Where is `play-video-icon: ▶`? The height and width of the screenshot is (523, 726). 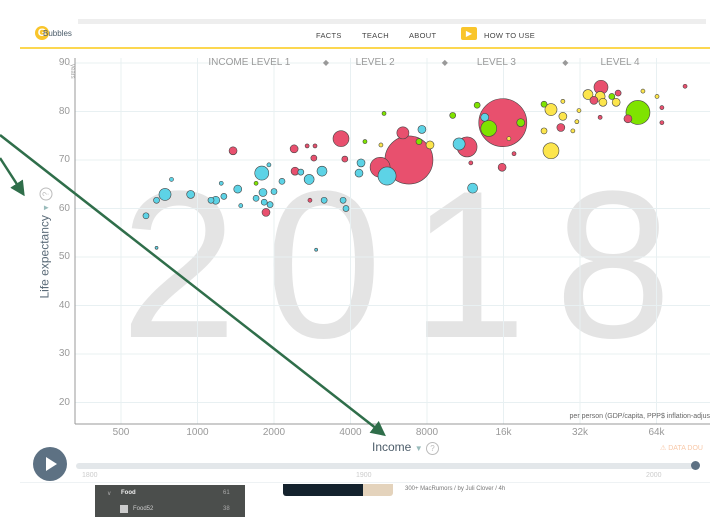 play-video-icon: ▶ is located at coordinates (469, 33).